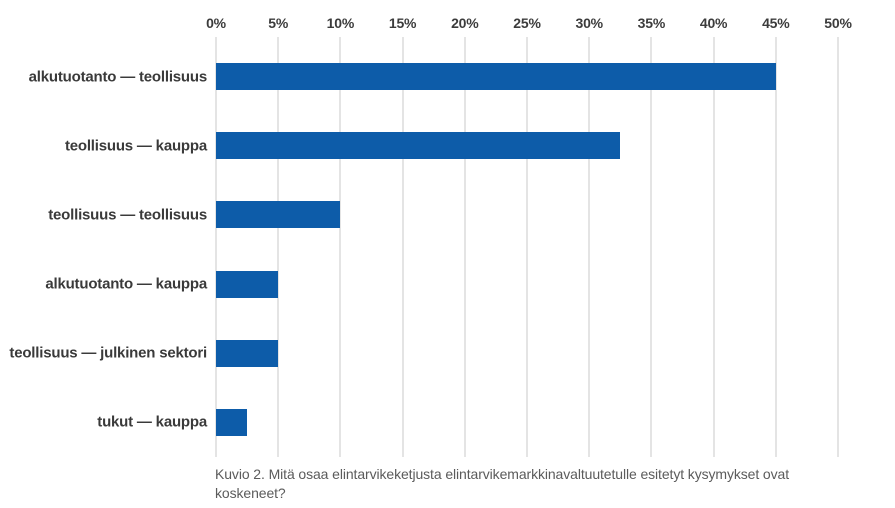 The image size is (895, 508). Describe the element at coordinates (527, 23) in the screenshot. I see `x-axis-tick-label: 25%` at that location.